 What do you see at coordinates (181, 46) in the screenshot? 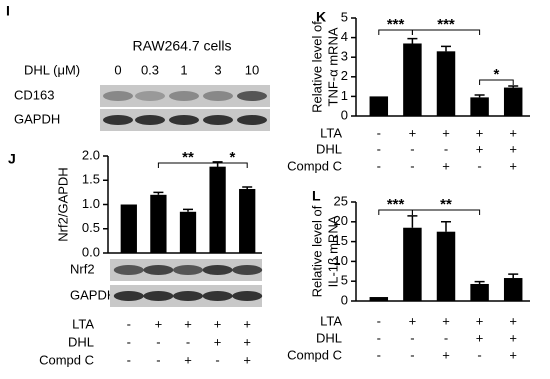
I see `blot-title: RAW264.7 cells` at bounding box center [181, 46].